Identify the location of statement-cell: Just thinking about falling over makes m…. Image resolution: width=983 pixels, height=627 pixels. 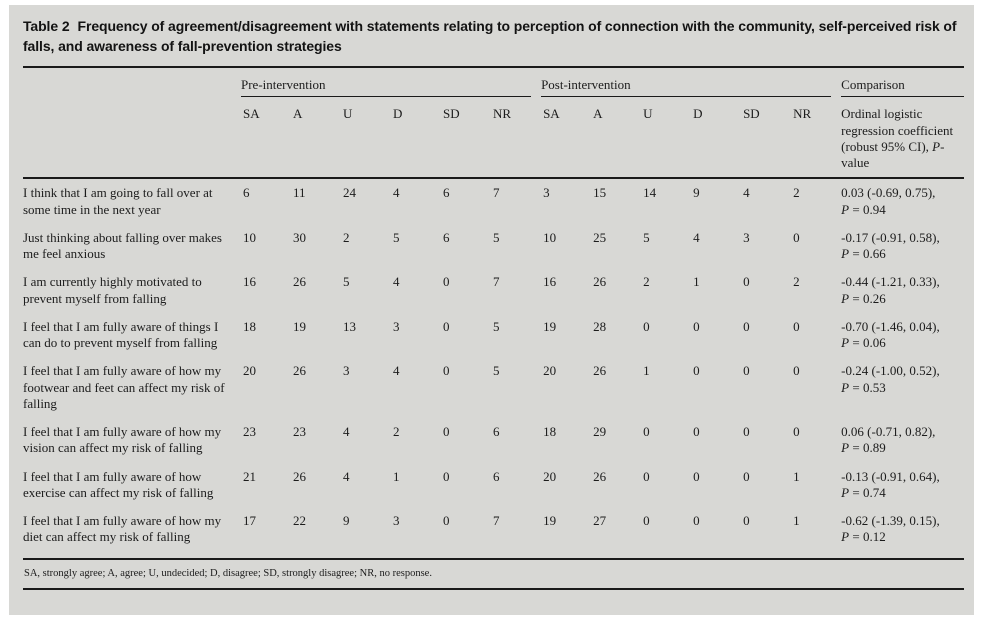
(122, 245).